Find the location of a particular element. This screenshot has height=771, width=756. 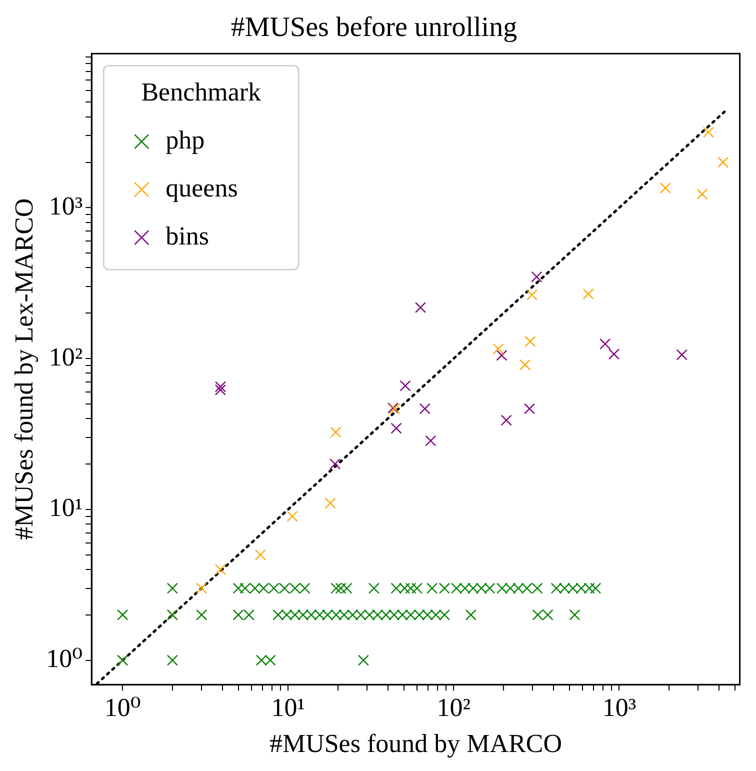

legend-label: php is located at coordinates (185, 139).